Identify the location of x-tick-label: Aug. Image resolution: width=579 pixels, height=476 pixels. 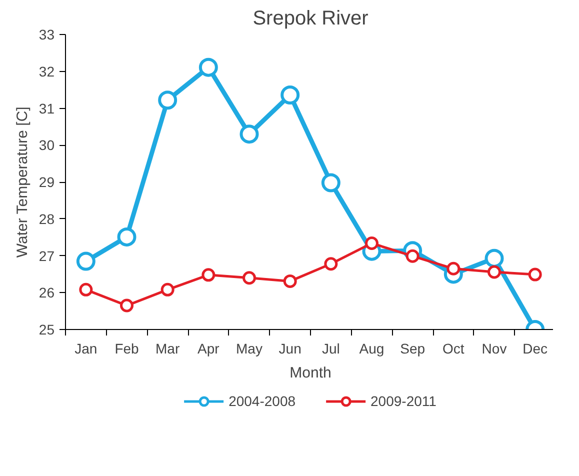
(371, 348).